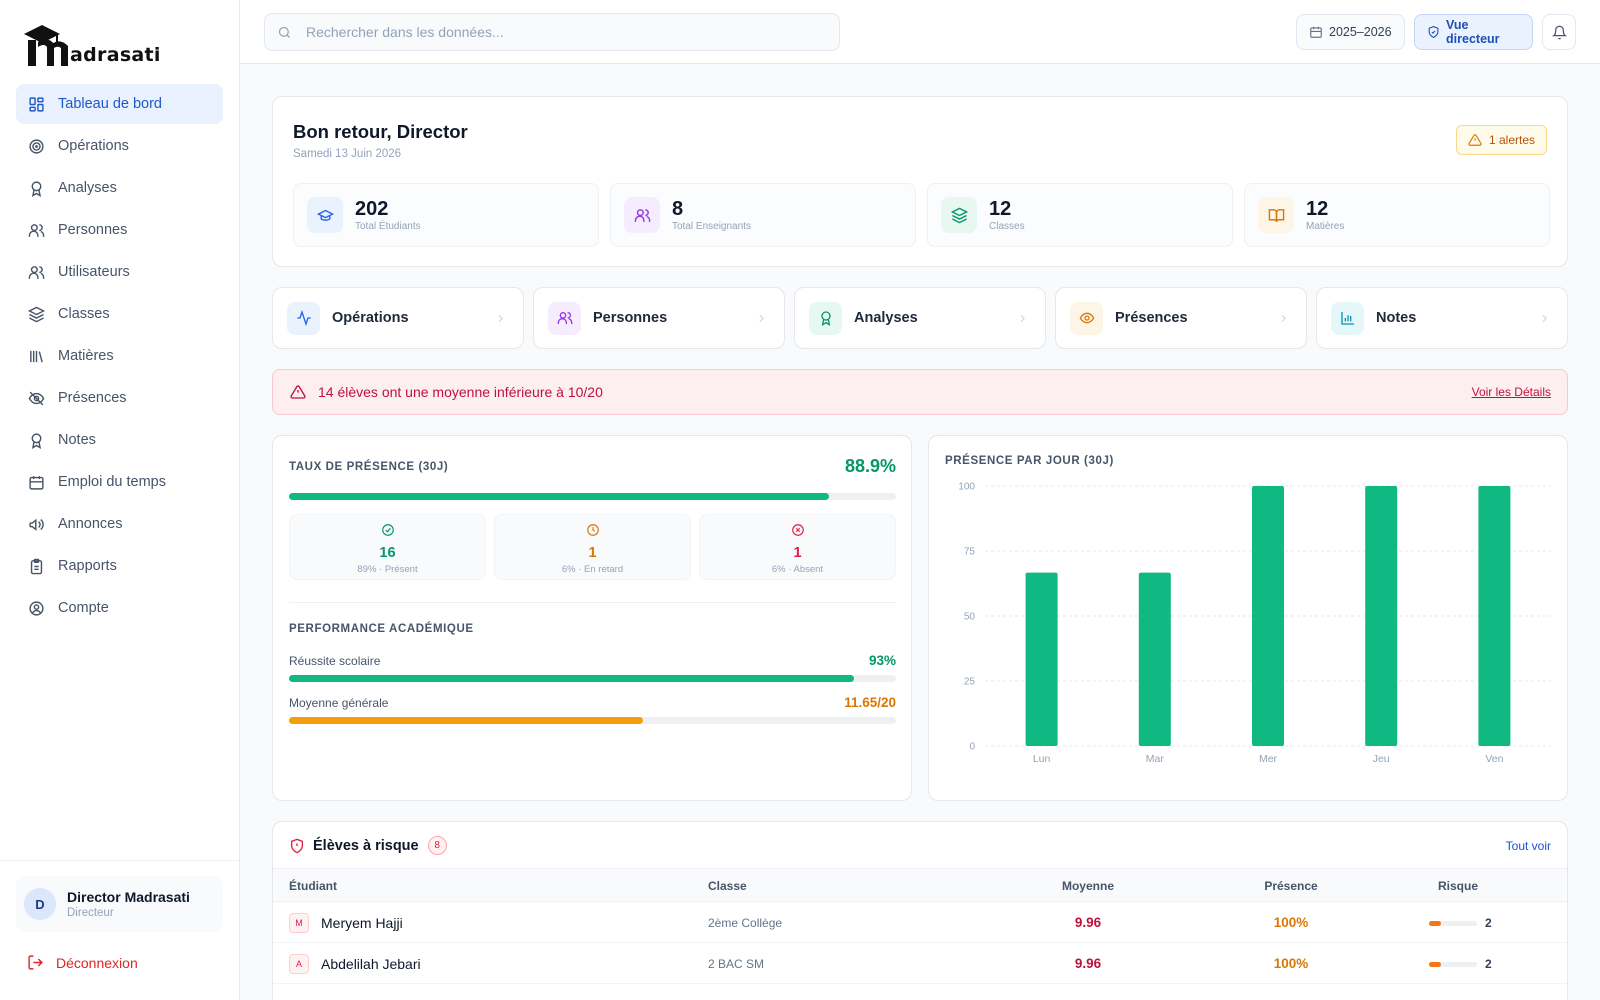 This screenshot has width=1600, height=1000. I want to click on column-header-average: Moyenne, so click(1087, 886).